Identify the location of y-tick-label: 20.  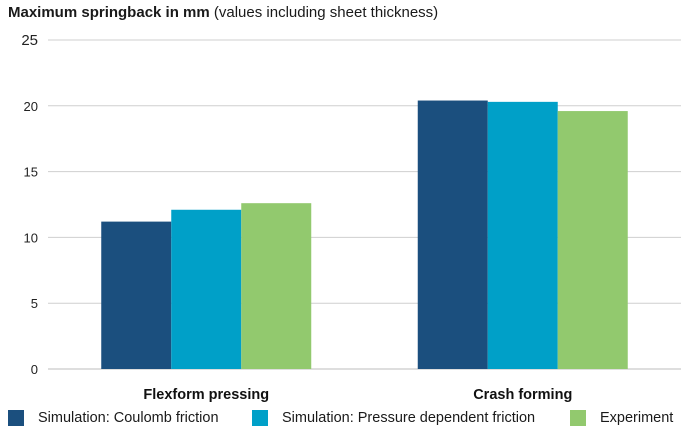
(31, 106).